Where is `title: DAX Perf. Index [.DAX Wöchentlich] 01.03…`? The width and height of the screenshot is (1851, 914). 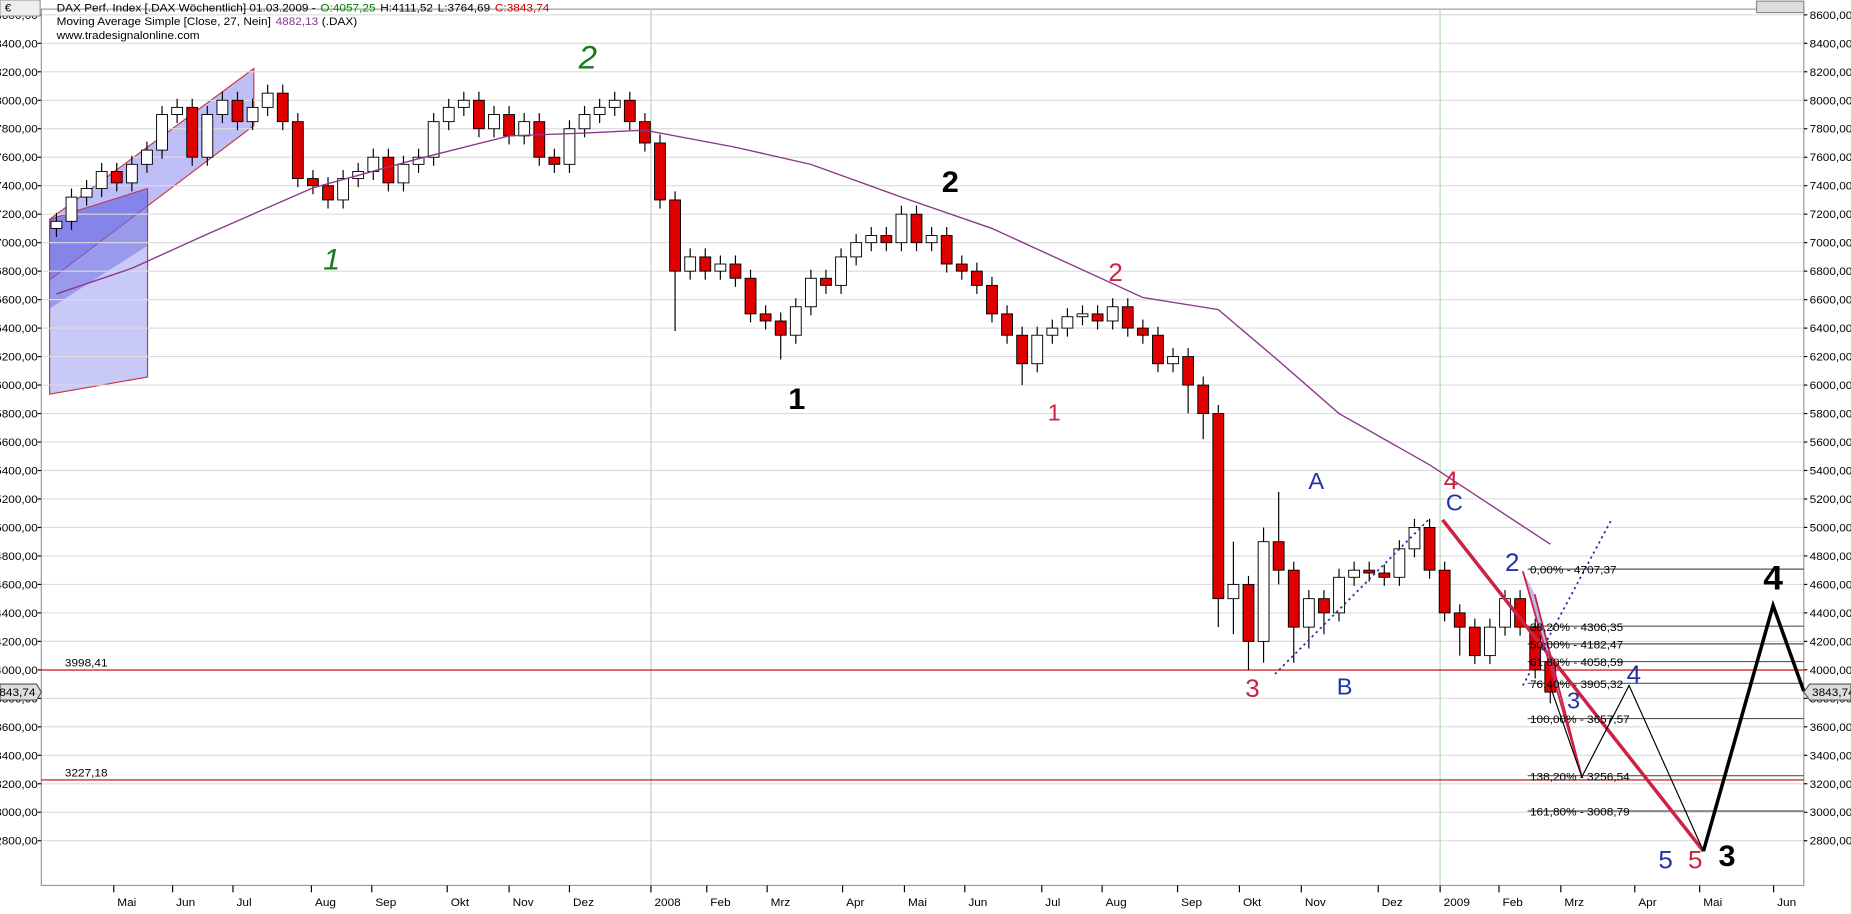 title: DAX Perf. Index [.DAX Wöchentlich] 01.03… is located at coordinates (186, 8).